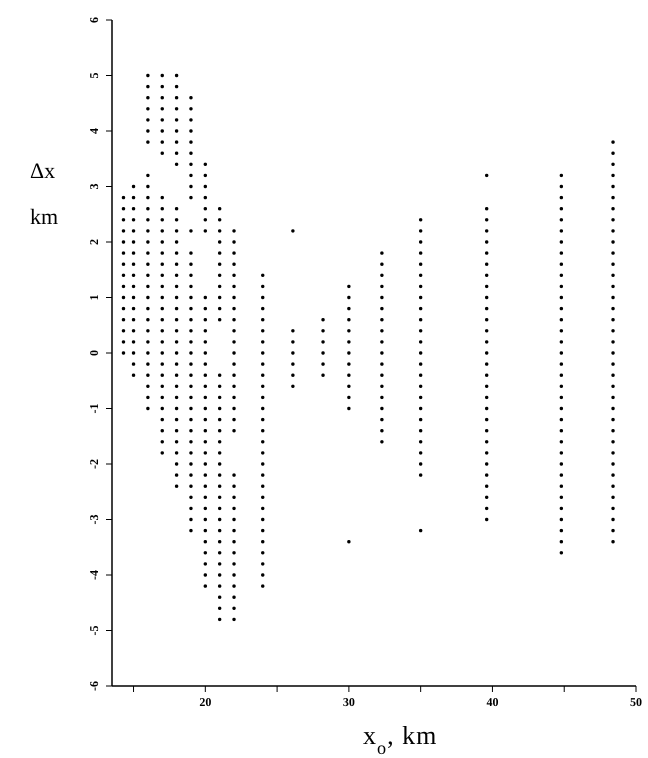  What do you see at coordinates (94, 464) in the screenshot?
I see `y-tick-label: -2` at bounding box center [94, 464].